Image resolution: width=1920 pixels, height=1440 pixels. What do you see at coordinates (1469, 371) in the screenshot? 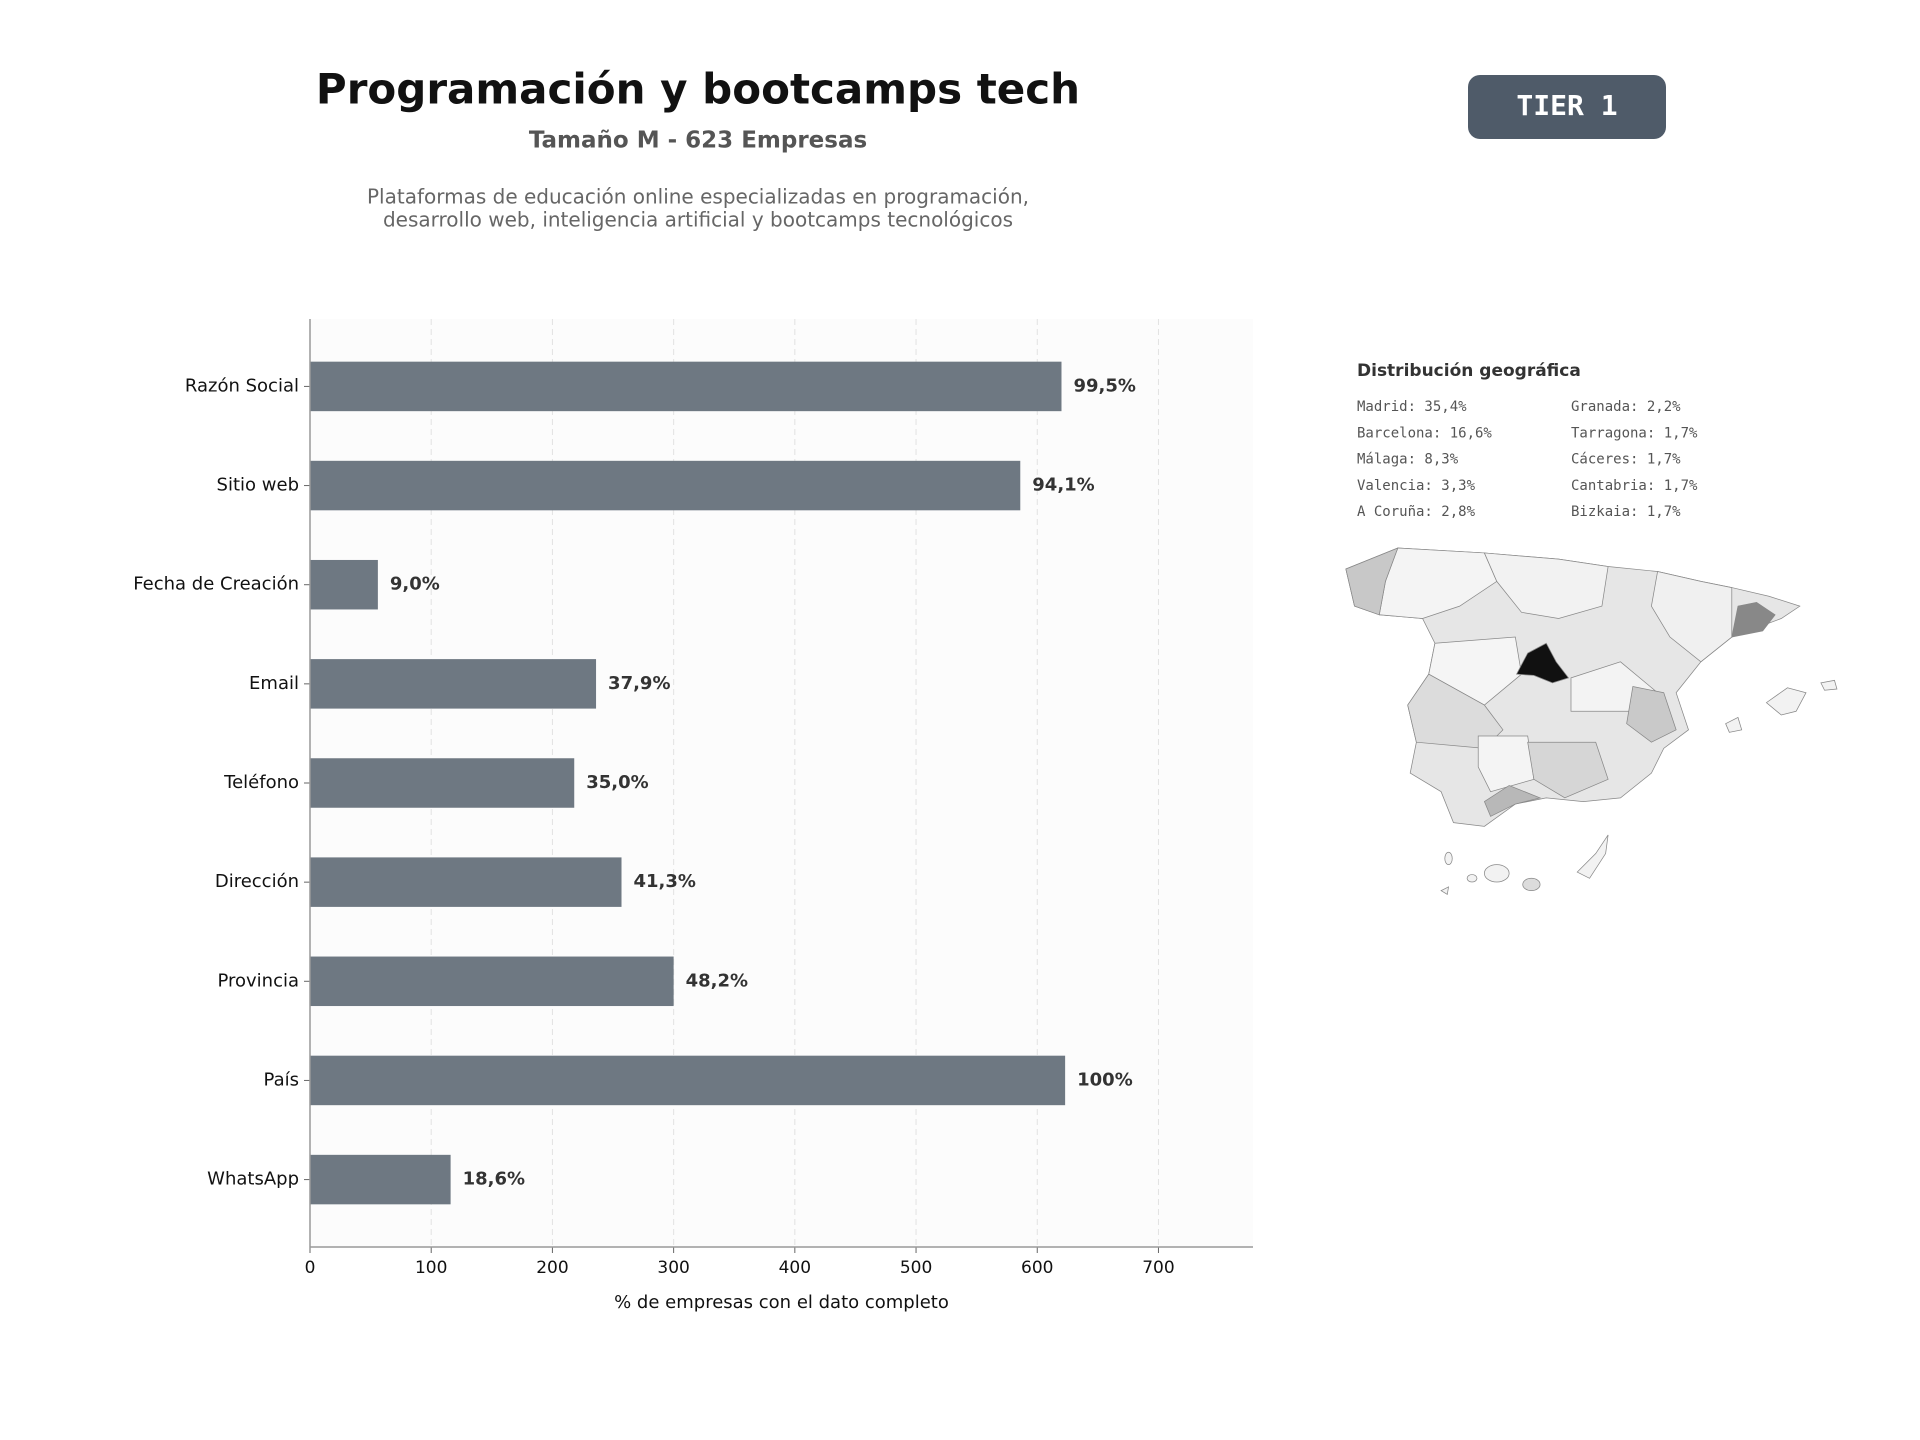
I see `geo-title: Distribución geográfica` at bounding box center [1469, 371].